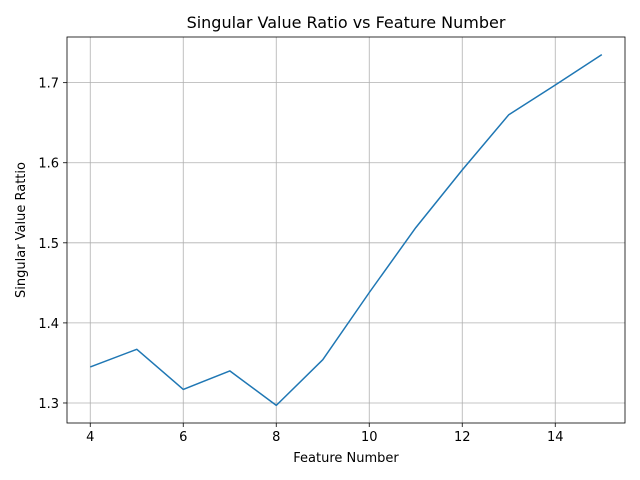  What do you see at coordinates (555, 437) in the screenshot?
I see `x-tick-label: 14` at bounding box center [555, 437].